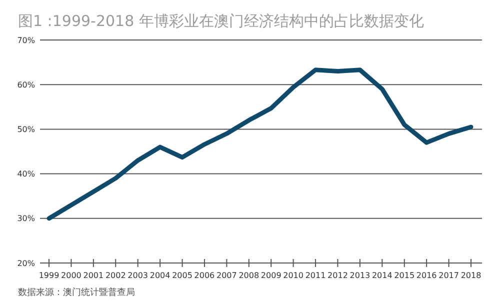  I want to click on y-tick-label: 70%, so click(26, 40).